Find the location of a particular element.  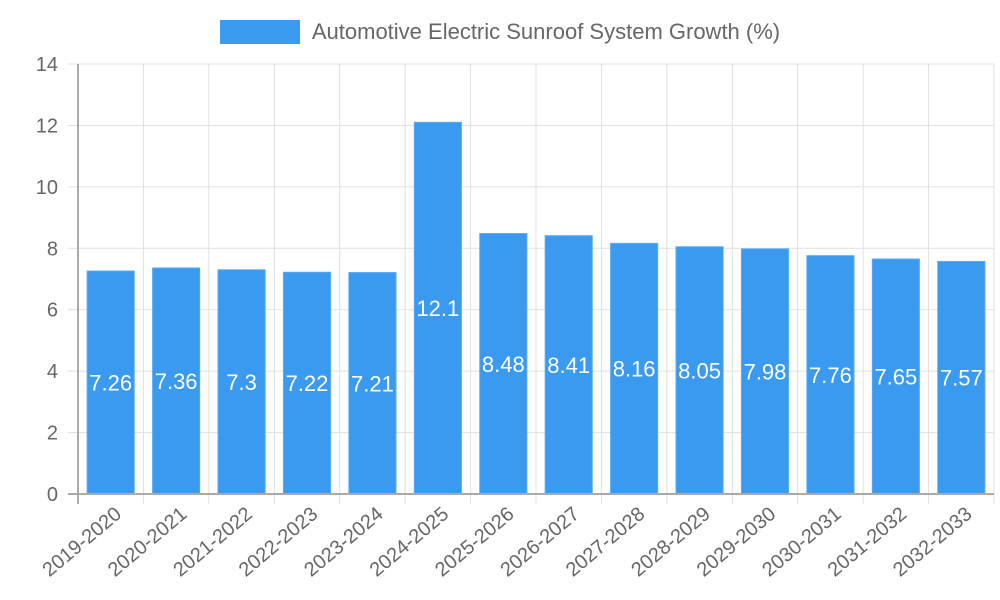

y-tick-label: 6 is located at coordinates (52, 311).